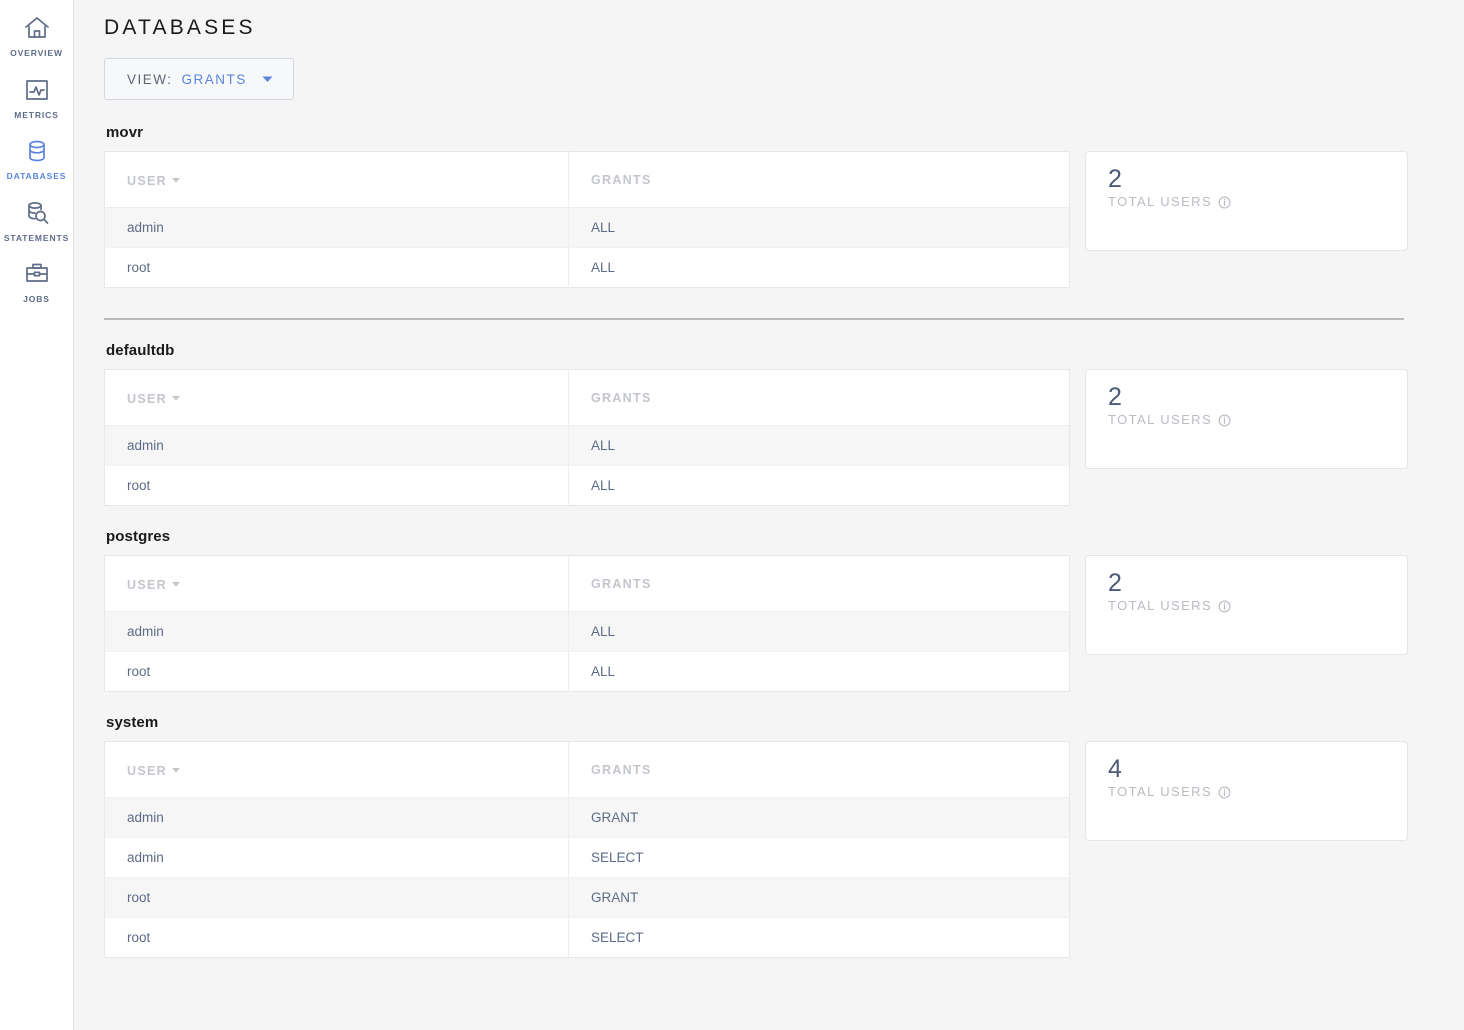 This screenshot has height=1030, width=1464. Describe the element at coordinates (36, 114) in the screenshot. I see `sidebar-item-label: METRICS` at that location.